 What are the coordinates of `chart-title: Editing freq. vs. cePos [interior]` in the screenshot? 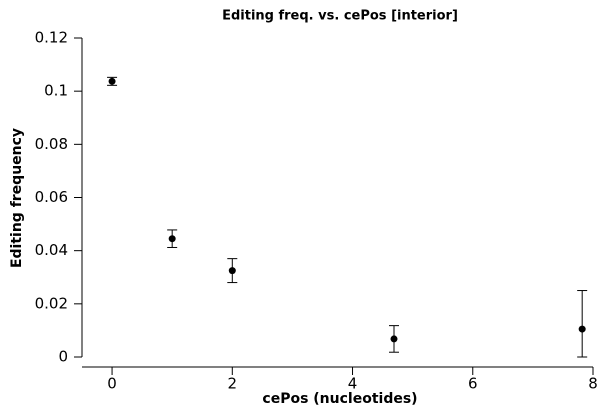 It's located at (340, 16).